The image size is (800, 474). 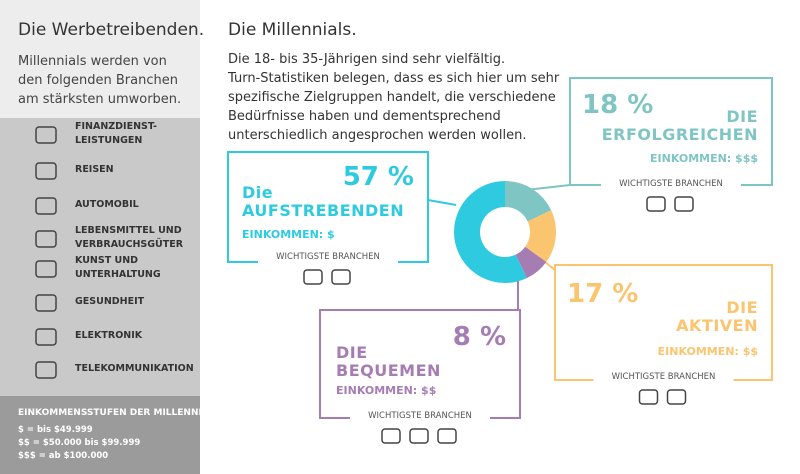 What do you see at coordinates (107, 260) in the screenshot?
I see `industry-label: KUNST UND` at bounding box center [107, 260].